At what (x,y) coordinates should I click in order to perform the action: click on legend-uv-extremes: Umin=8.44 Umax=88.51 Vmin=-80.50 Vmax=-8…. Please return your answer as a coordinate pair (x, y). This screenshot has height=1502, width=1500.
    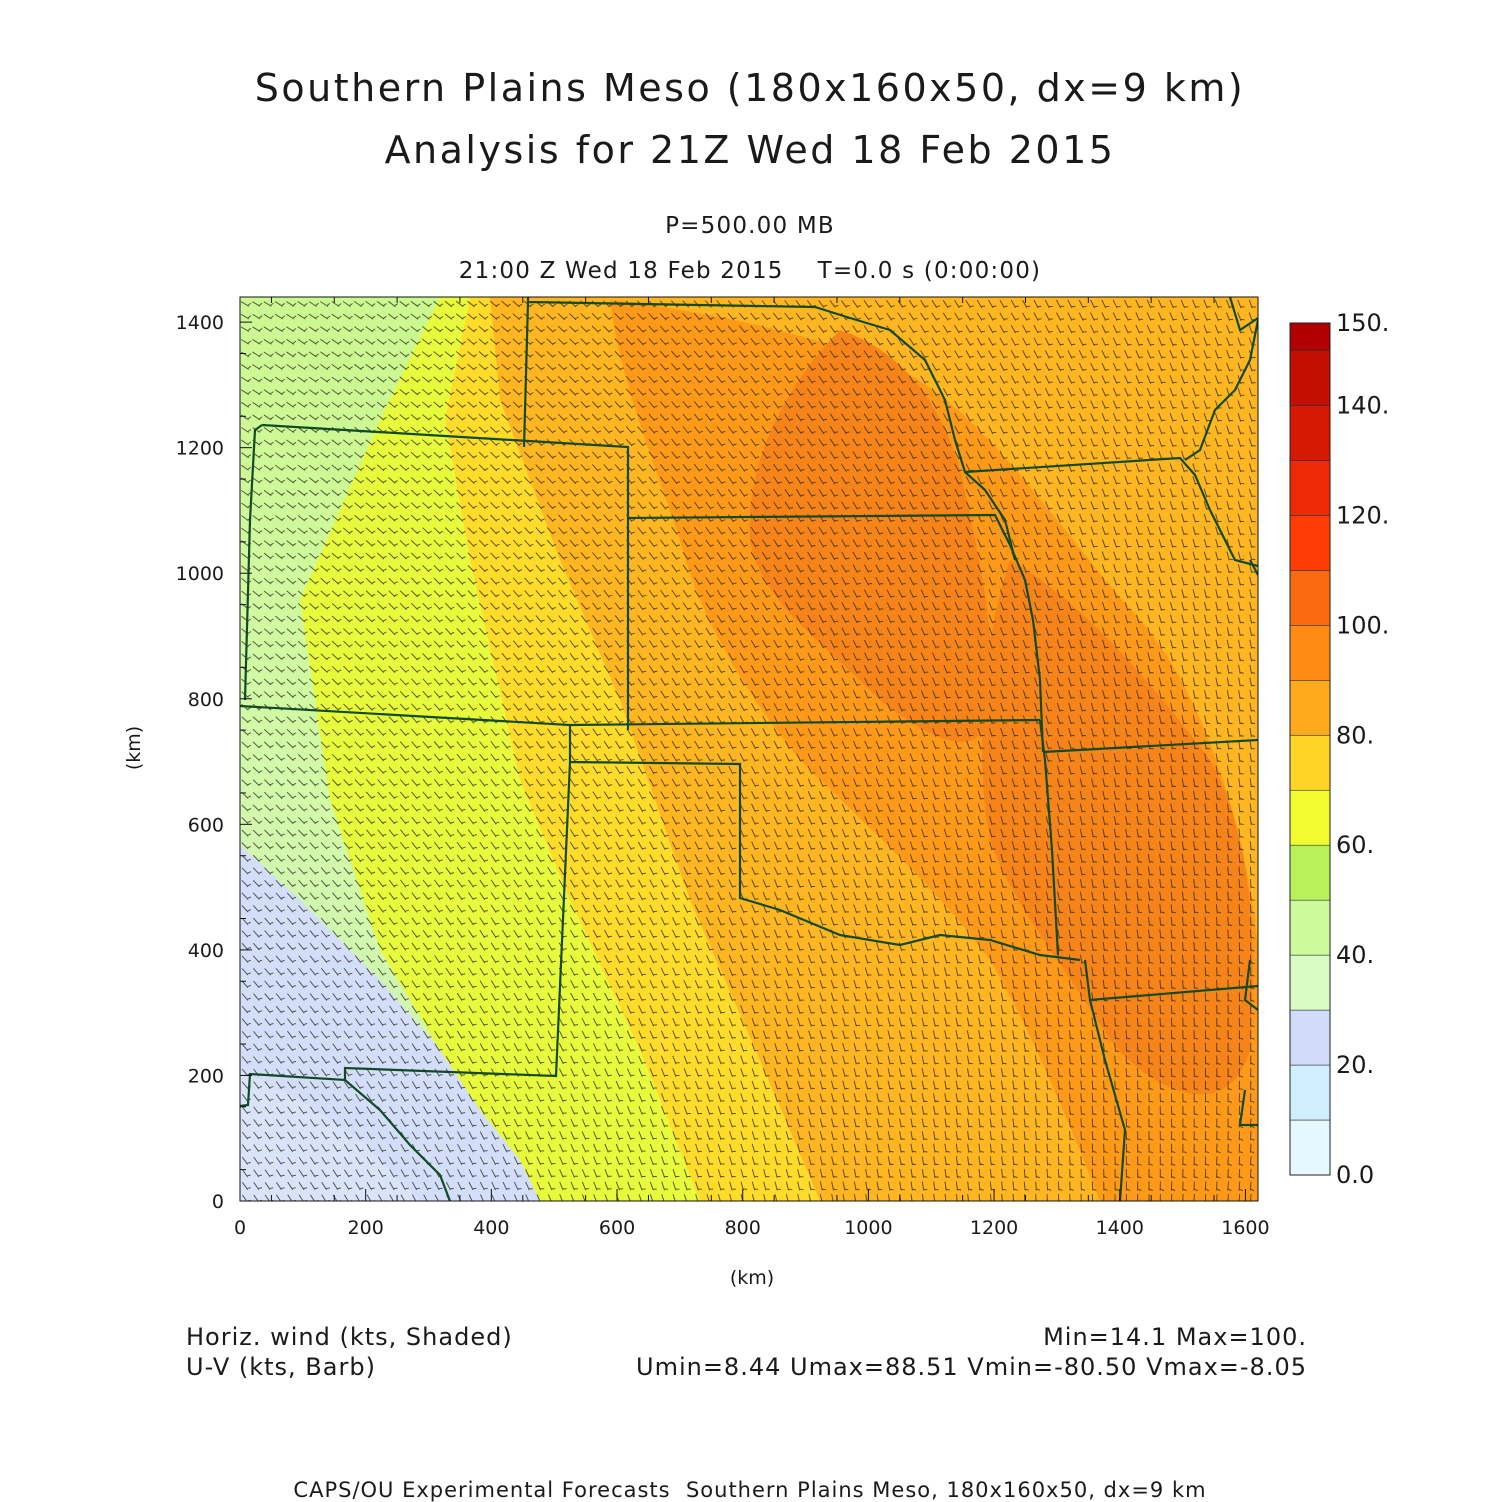
    Looking at the image, I should click on (971, 1367).